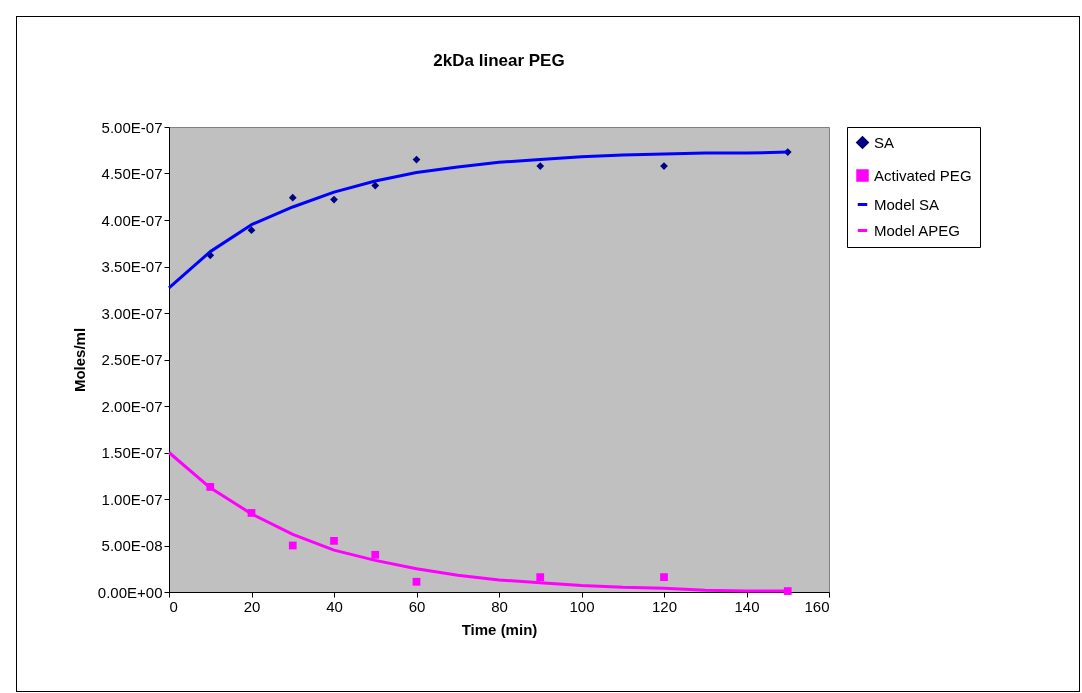 The width and height of the screenshot is (1082, 693). I want to click on legend-label: Model APEG, so click(917, 230).